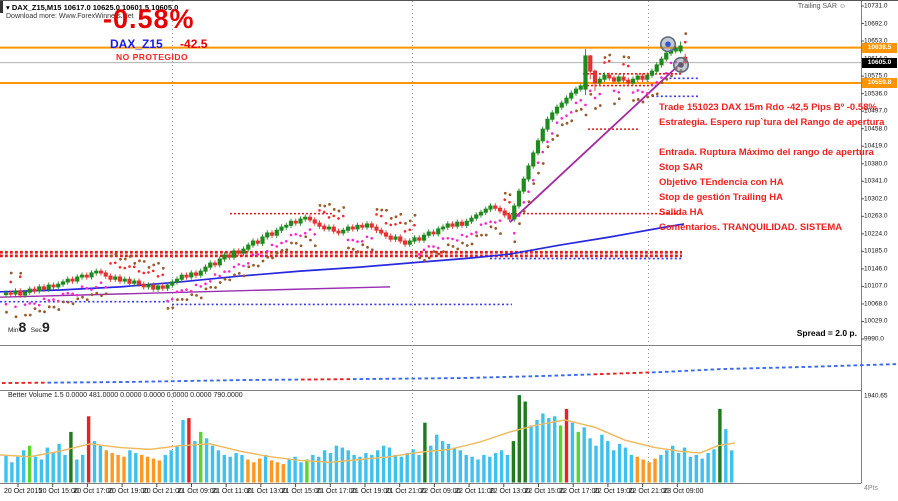  I want to click on time-axis-label: 21 Oct 19:00, so click(371, 491).